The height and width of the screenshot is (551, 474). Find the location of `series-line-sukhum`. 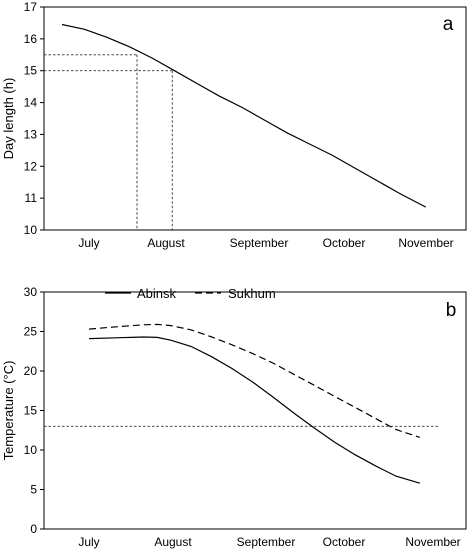

series-line-sukhum is located at coordinates (254, 380).